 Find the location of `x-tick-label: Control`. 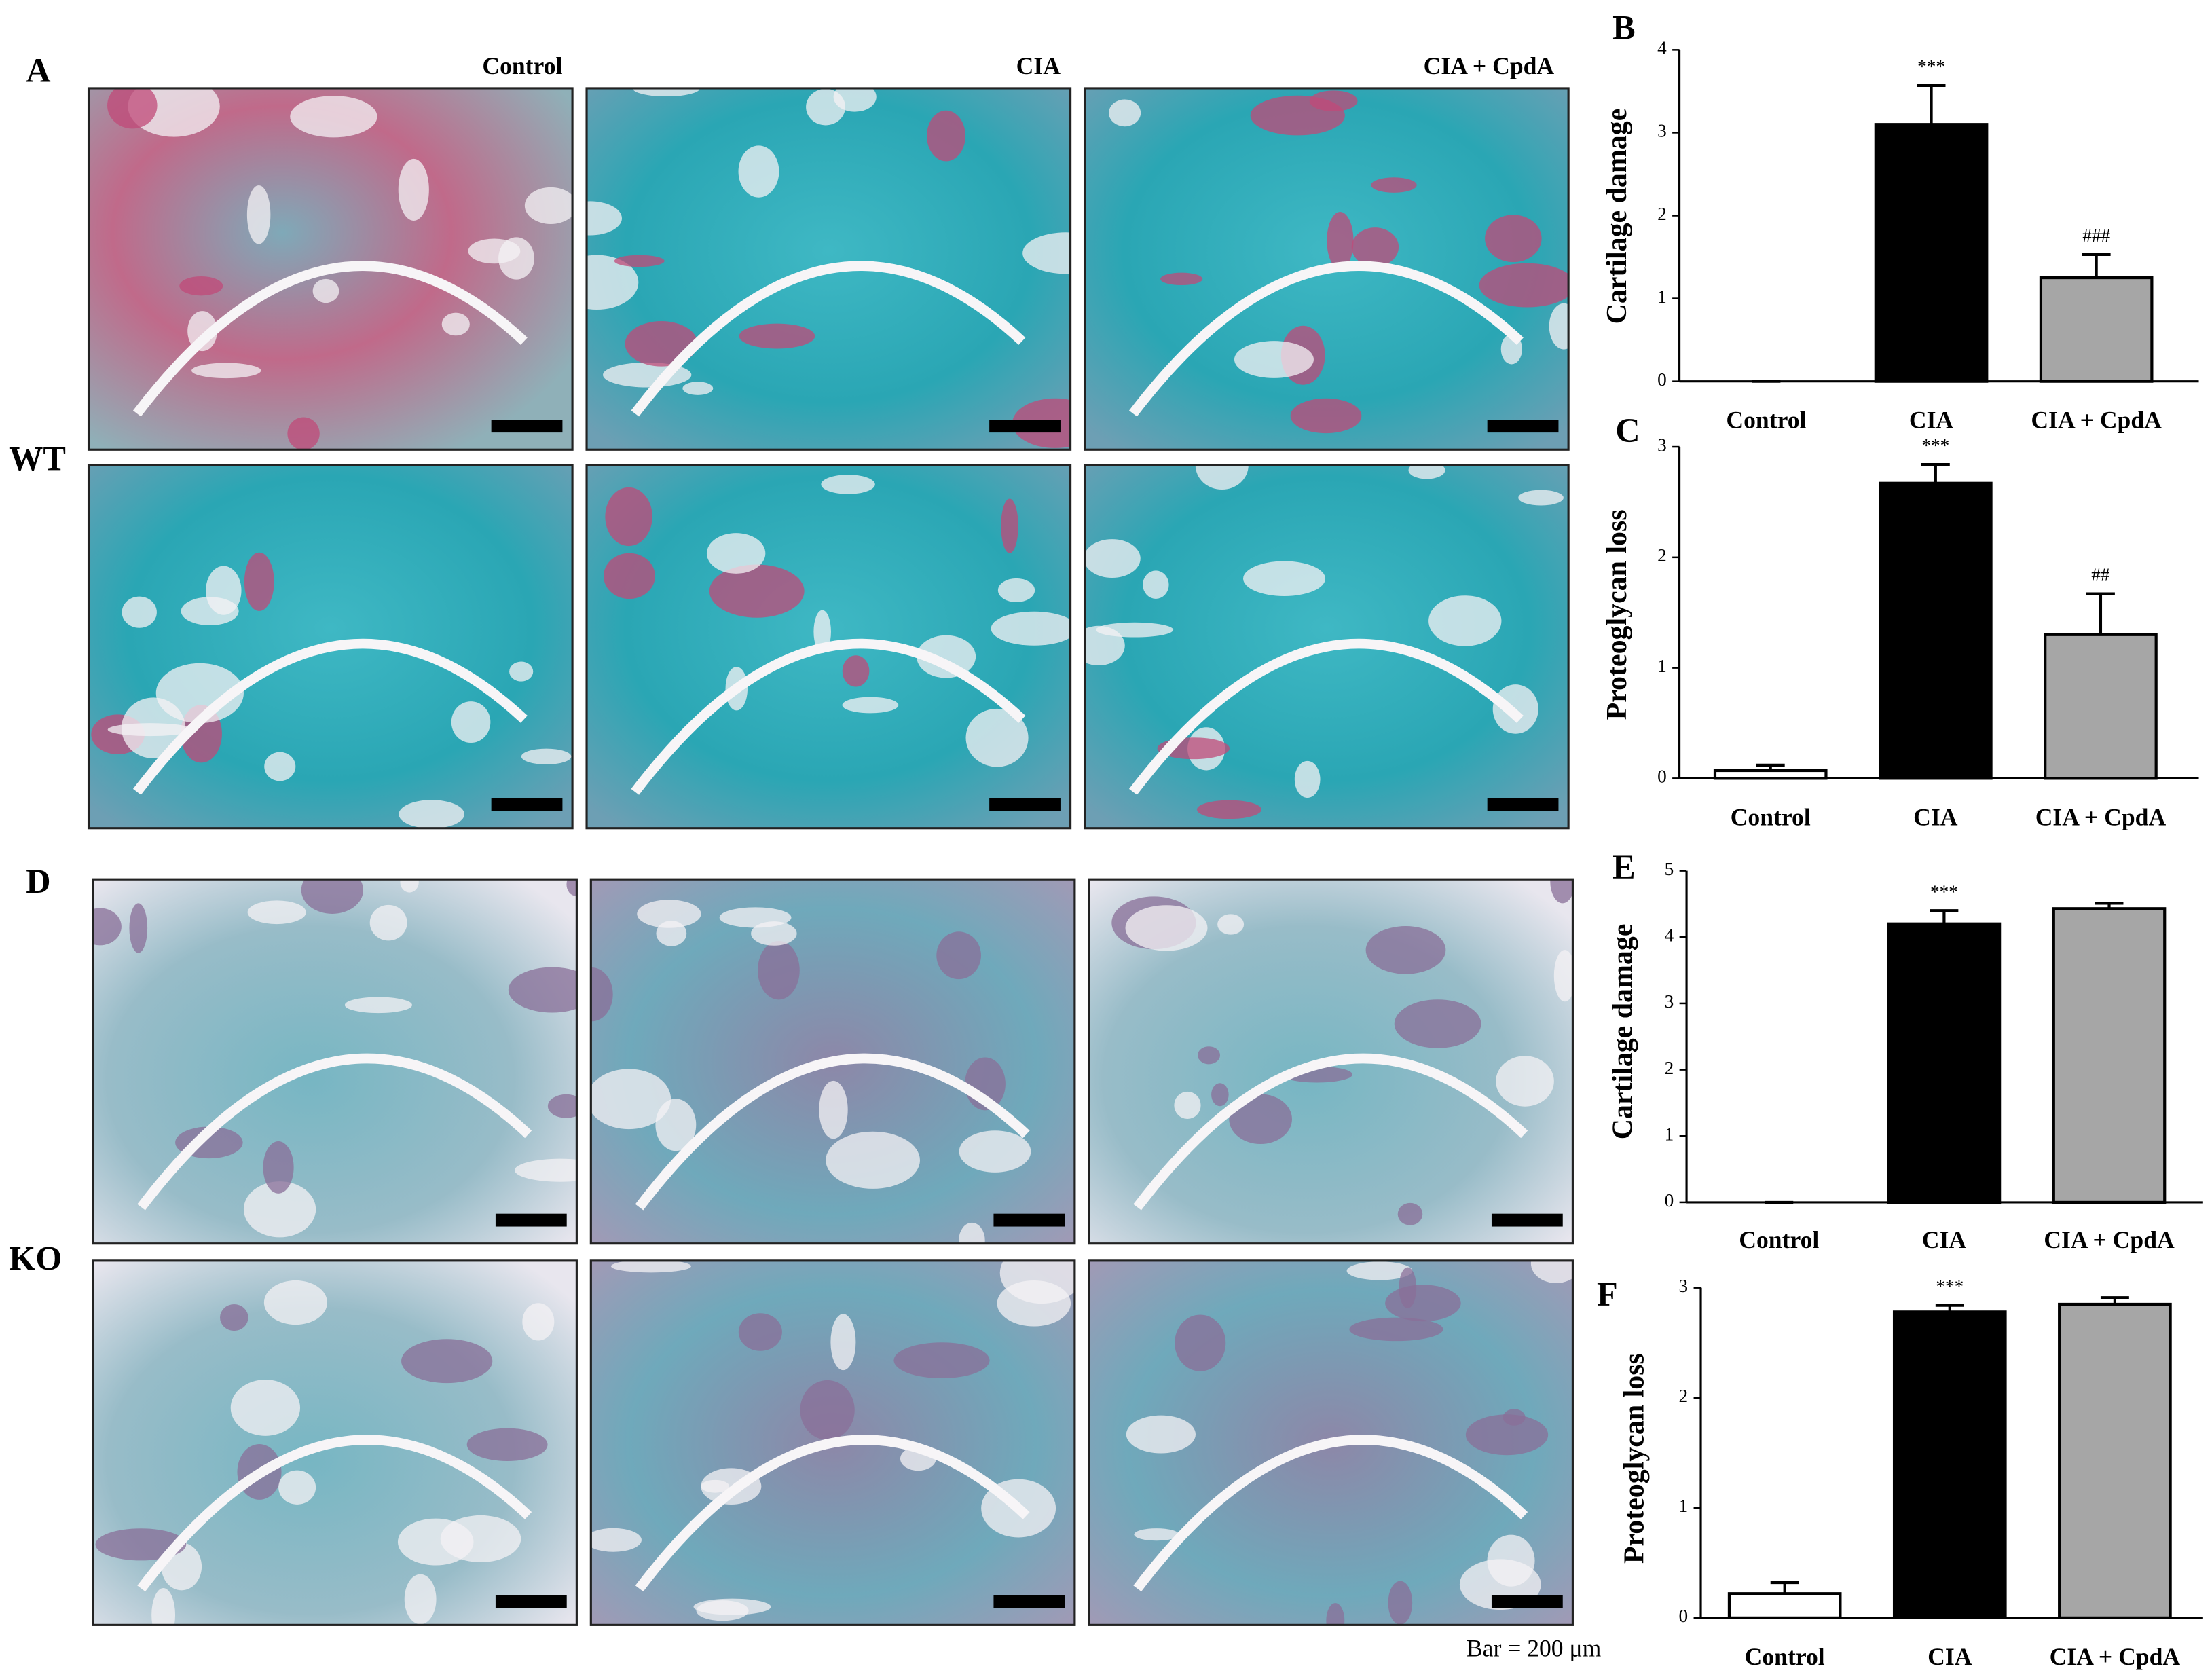

x-tick-label: Control is located at coordinates (1766, 420).